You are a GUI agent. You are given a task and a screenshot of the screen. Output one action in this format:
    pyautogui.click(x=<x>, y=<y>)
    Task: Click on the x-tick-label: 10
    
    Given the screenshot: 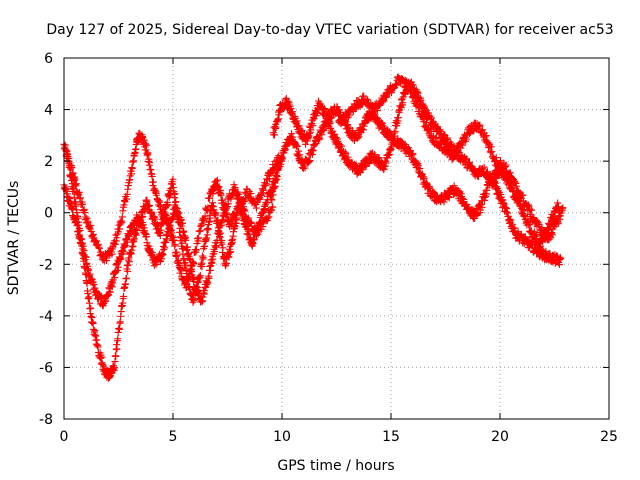 What is the action you would take?
    pyautogui.click(x=282, y=437)
    